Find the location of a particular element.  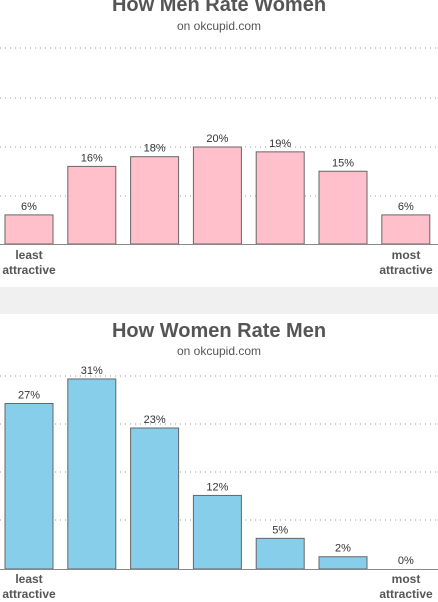

bar-value-label: 31% is located at coordinates (92, 371).